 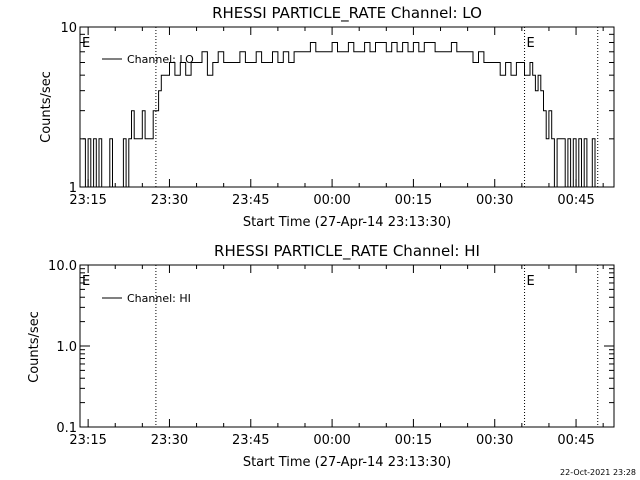 What do you see at coordinates (159, 298) in the screenshot?
I see `hi-legend-label: Channel: HI` at bounding box center [159, 298].